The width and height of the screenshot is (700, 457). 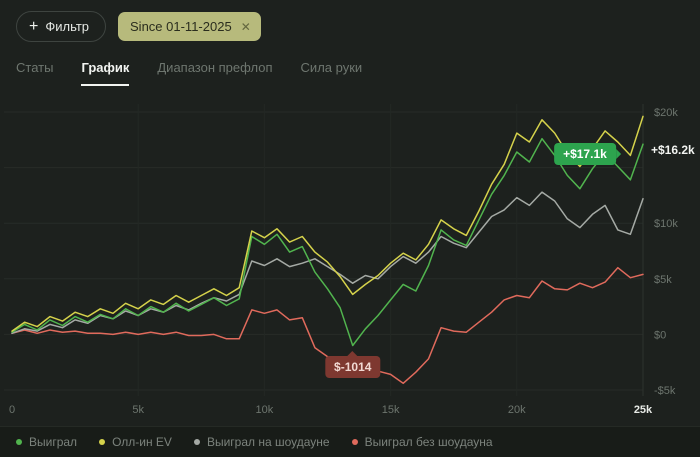 What do you see at coordinates (666, 113) in the screenshot?
I see `y-tick-label: $20k` at bounding box center [666, 113].